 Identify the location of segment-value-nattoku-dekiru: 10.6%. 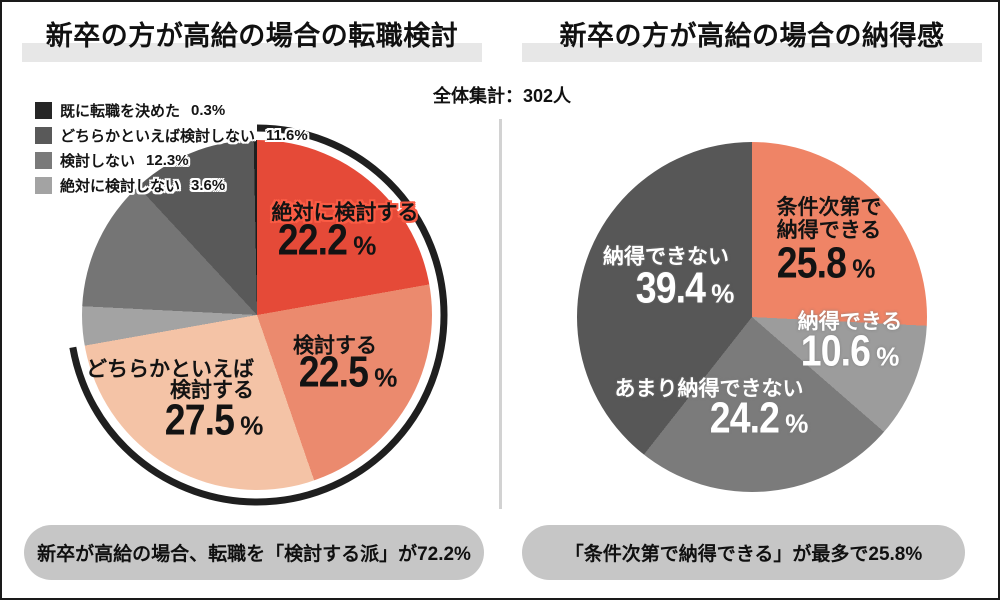
(850, 351).